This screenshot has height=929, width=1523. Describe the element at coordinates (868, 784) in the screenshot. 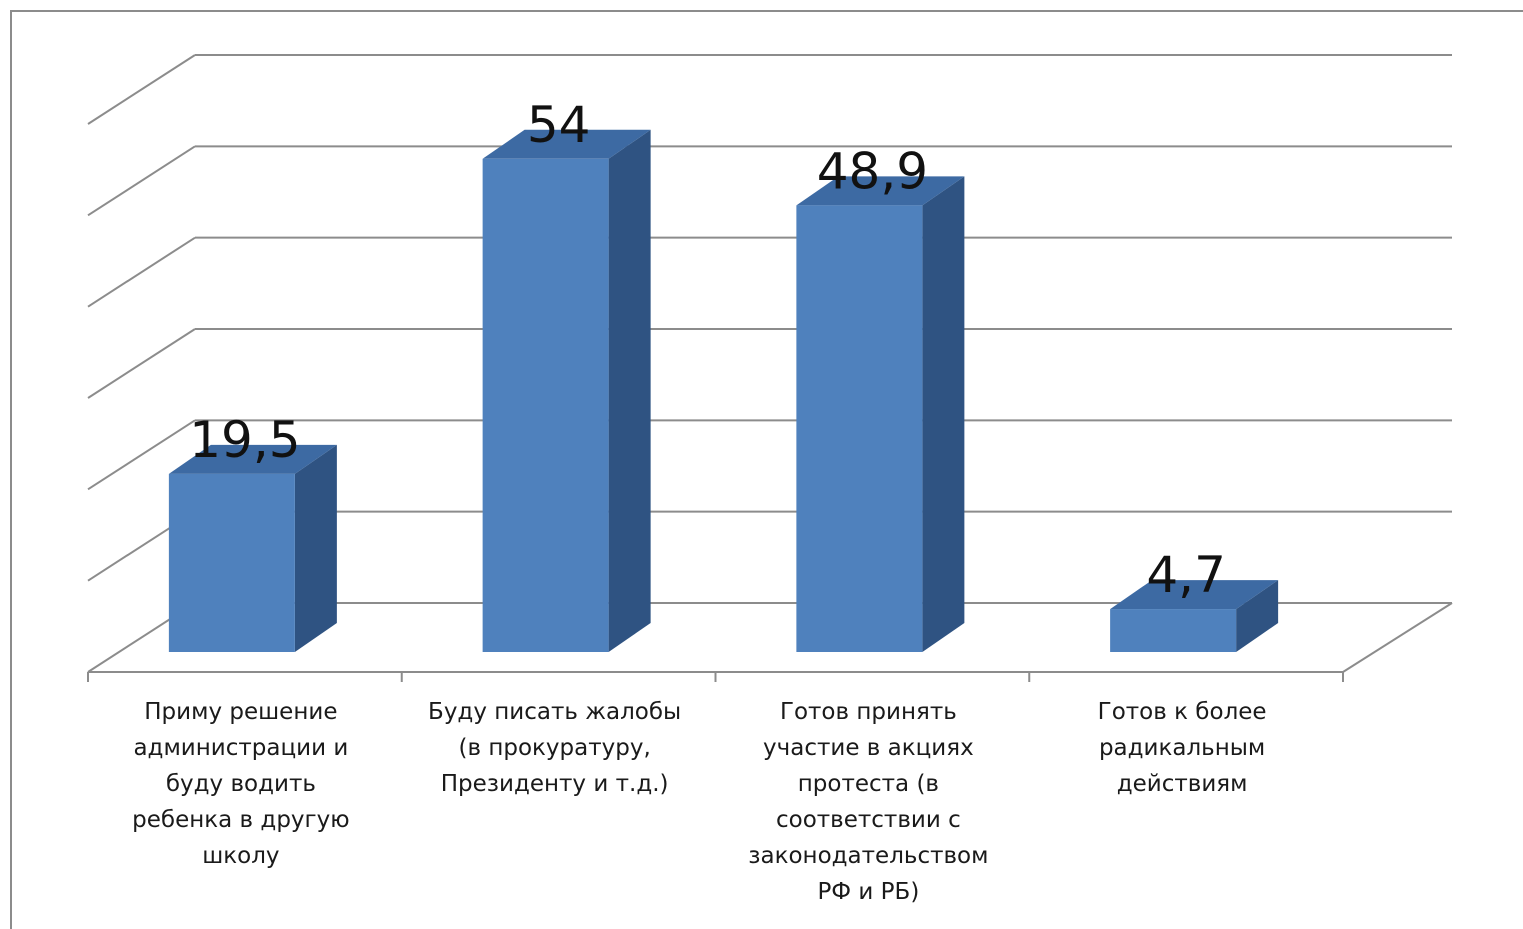

I see `category-label-line: протеста (в` at that location.